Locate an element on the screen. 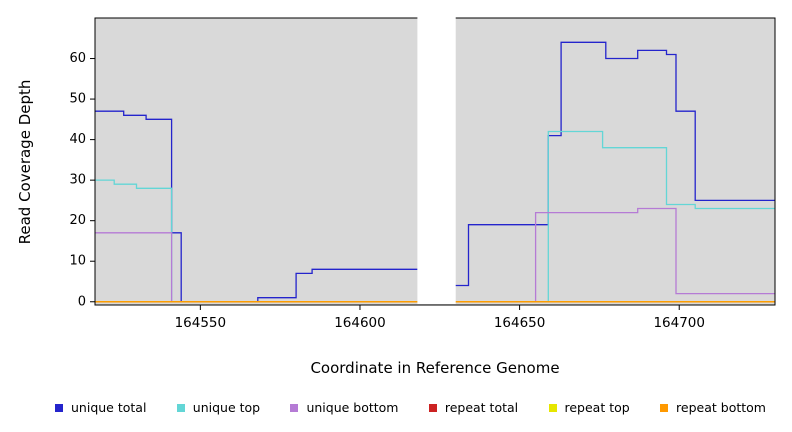 Image resolution: width=792 pixels, height=432 pixels. y-tick-label: 10 is located at coordinates (77, 261).